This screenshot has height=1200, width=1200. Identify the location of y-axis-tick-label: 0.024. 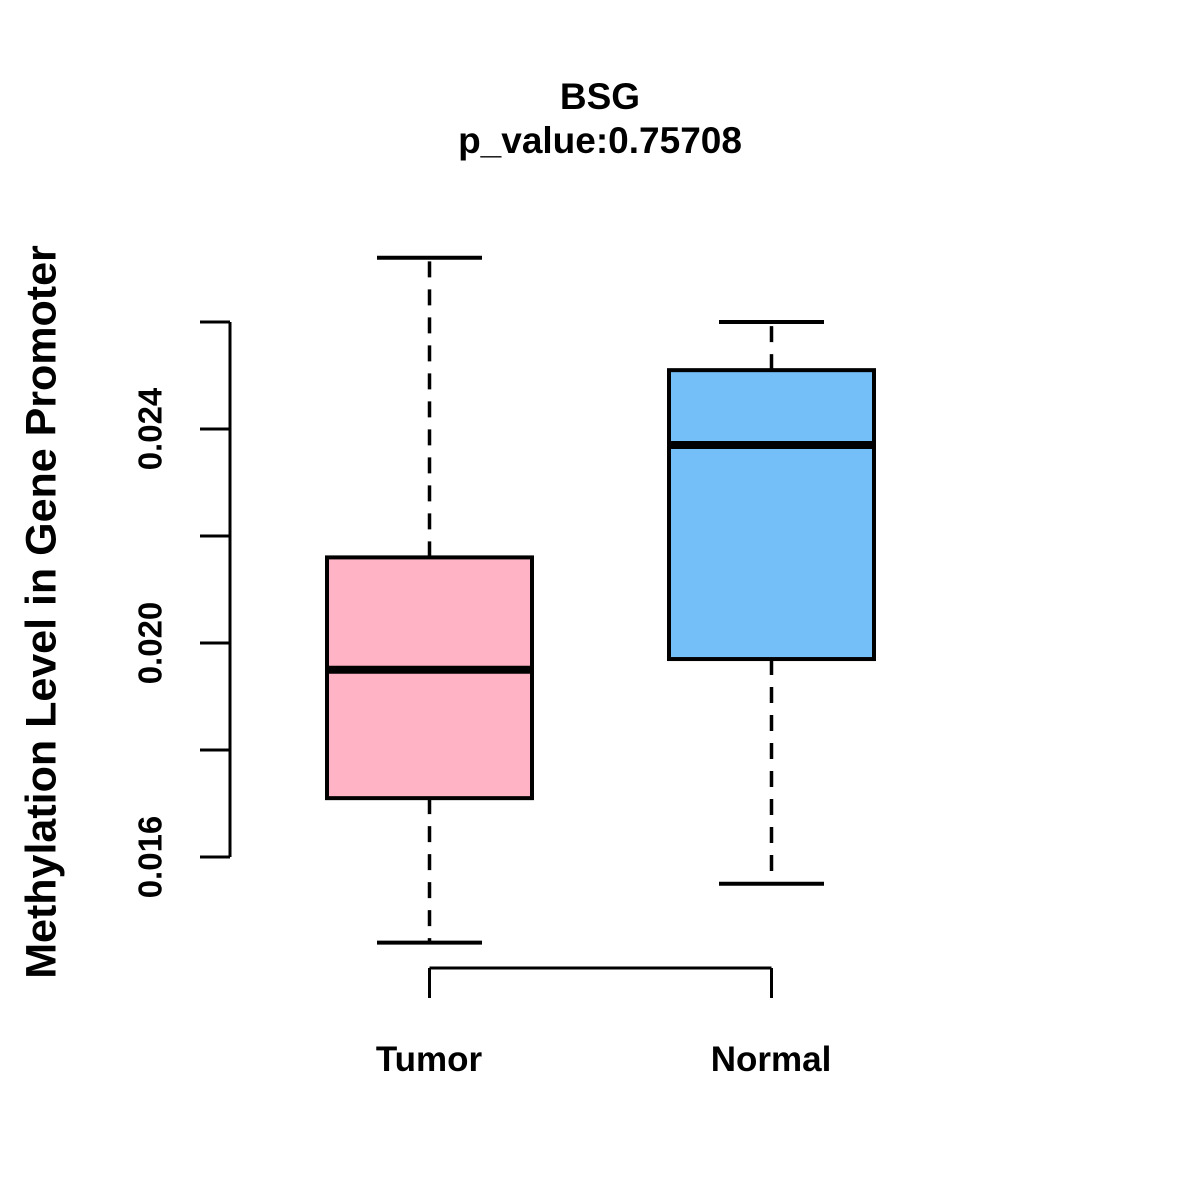
(150, 428).